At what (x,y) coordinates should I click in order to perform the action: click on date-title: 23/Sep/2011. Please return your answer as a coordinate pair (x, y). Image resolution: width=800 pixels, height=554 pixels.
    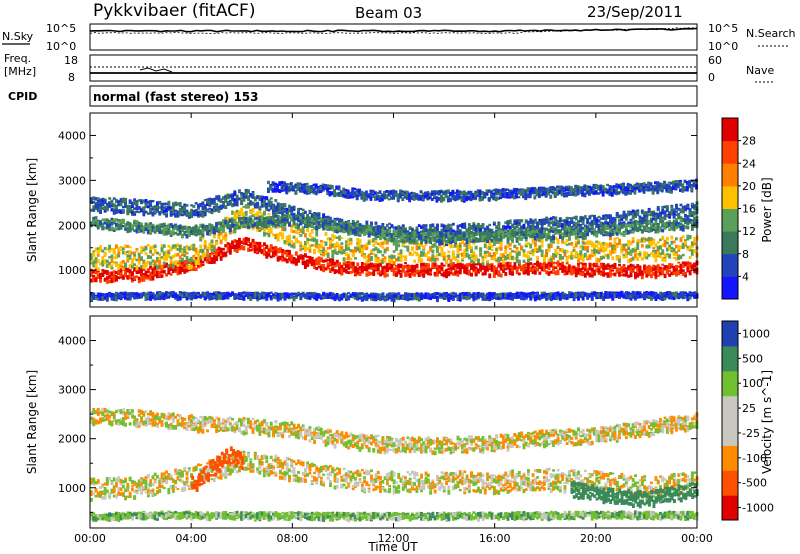
    Looking at the image, I should click on (635, 12).